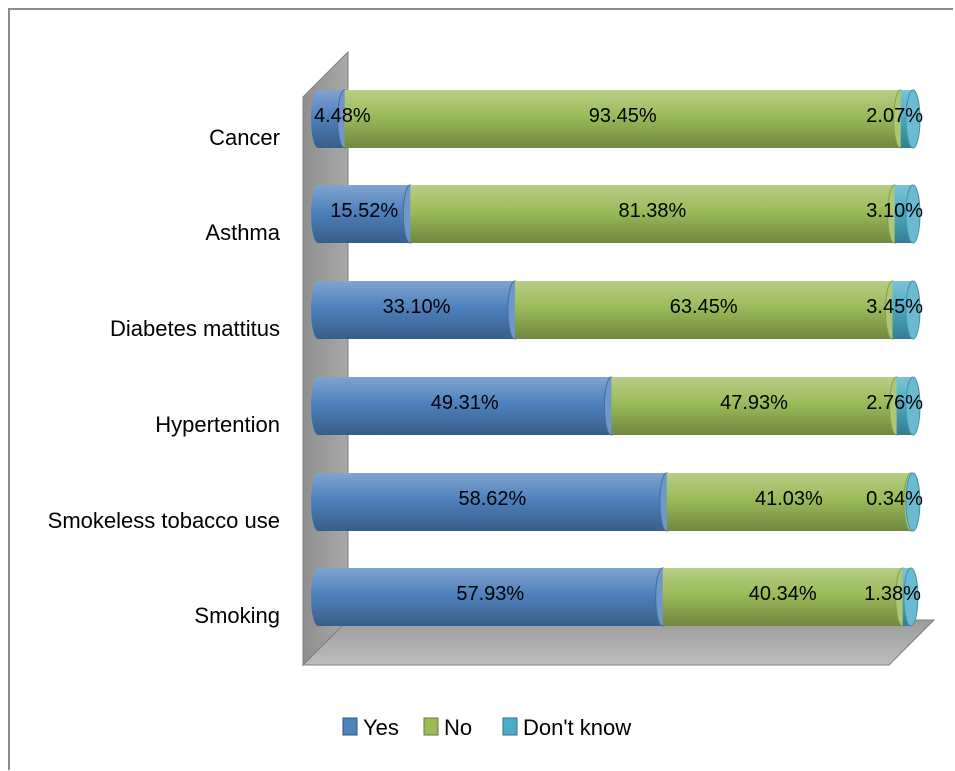 The width and height of the screenshot is (955, 771). I want to click on data-label: 1.38%, so click(892, 594).